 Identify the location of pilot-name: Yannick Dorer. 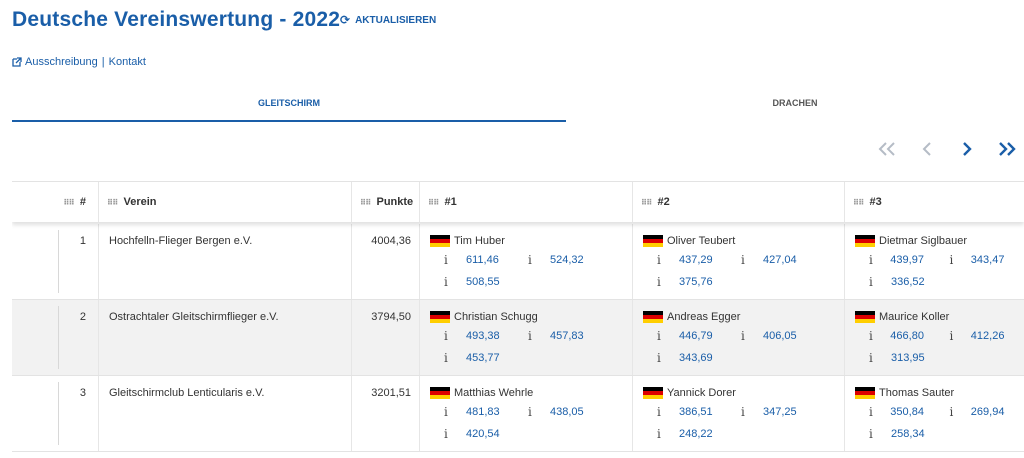
(701, 393).